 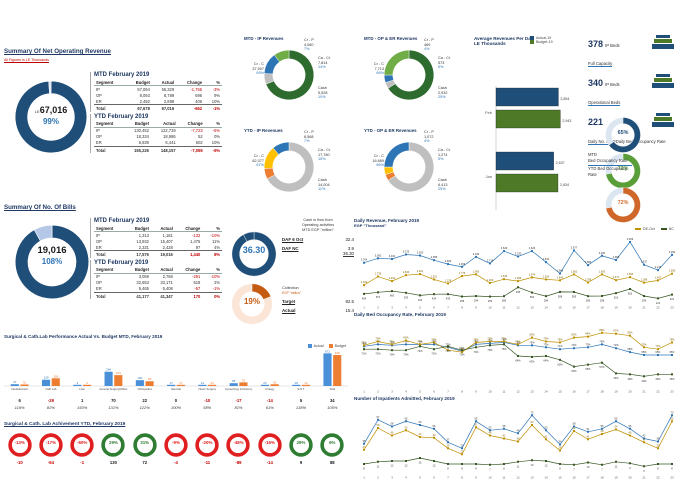 What do you see at coordinates (50, 121) in the screenshot?
I see `revenue-donut-percent: 99%` at bounding box center [50, 121].